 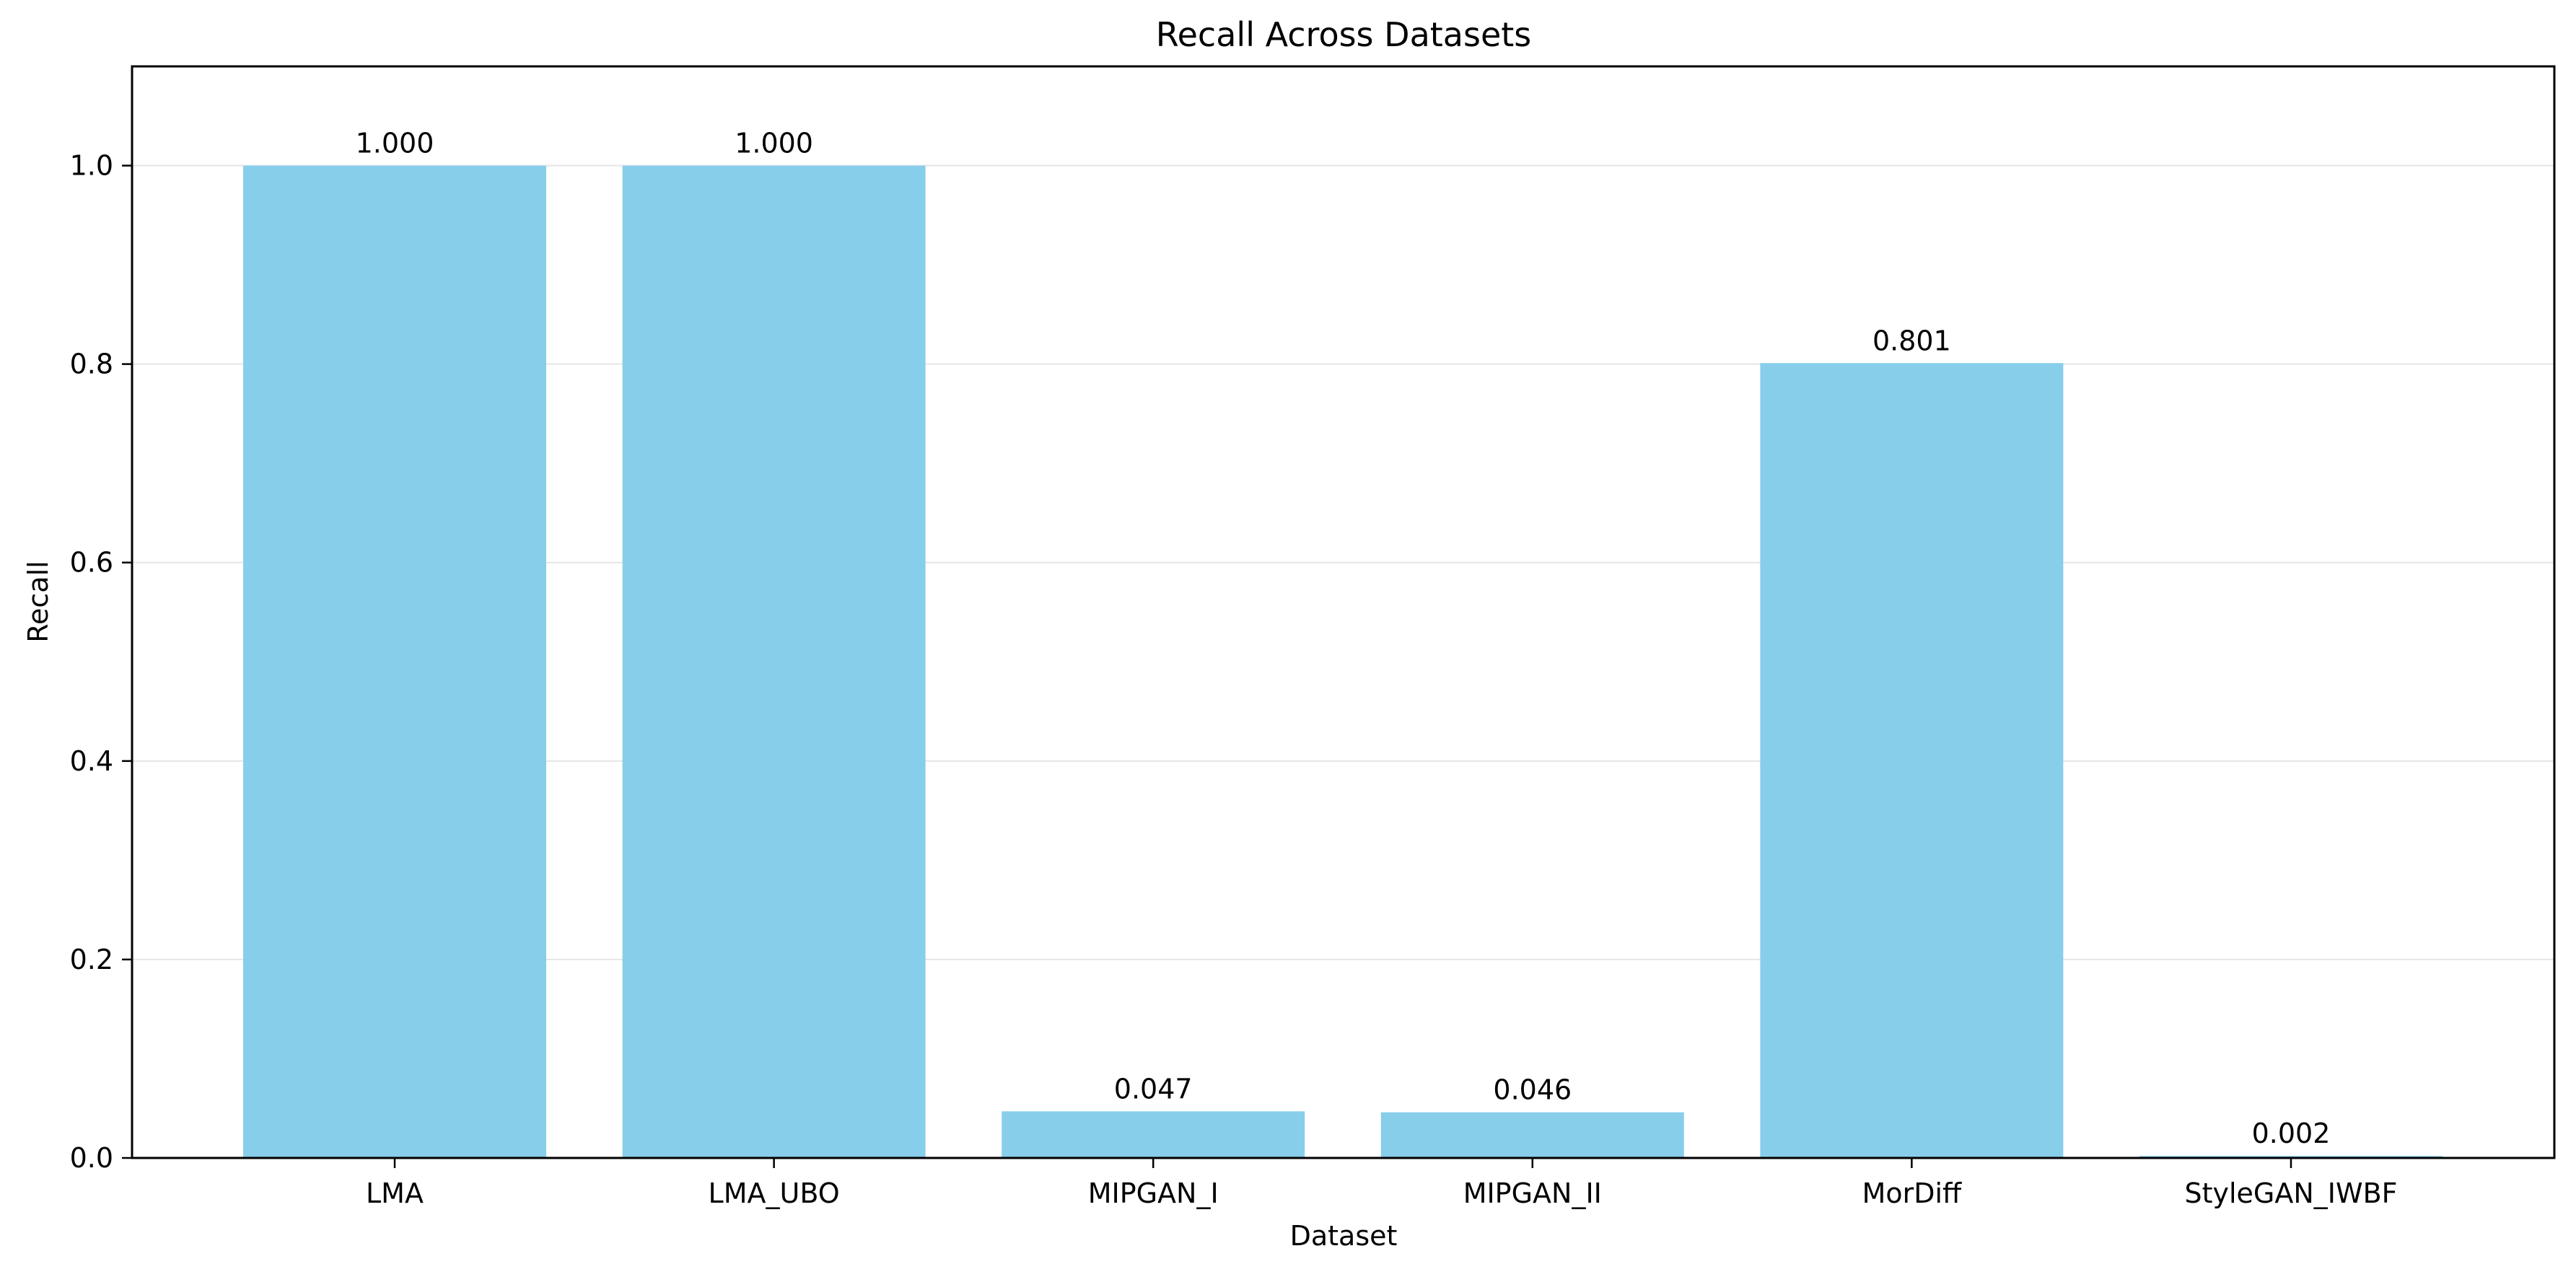 What do you see at coordinates (1153, 1089) in the screenshot?
I see `data-label: 0.047` at bounding box center [1153, 1089].